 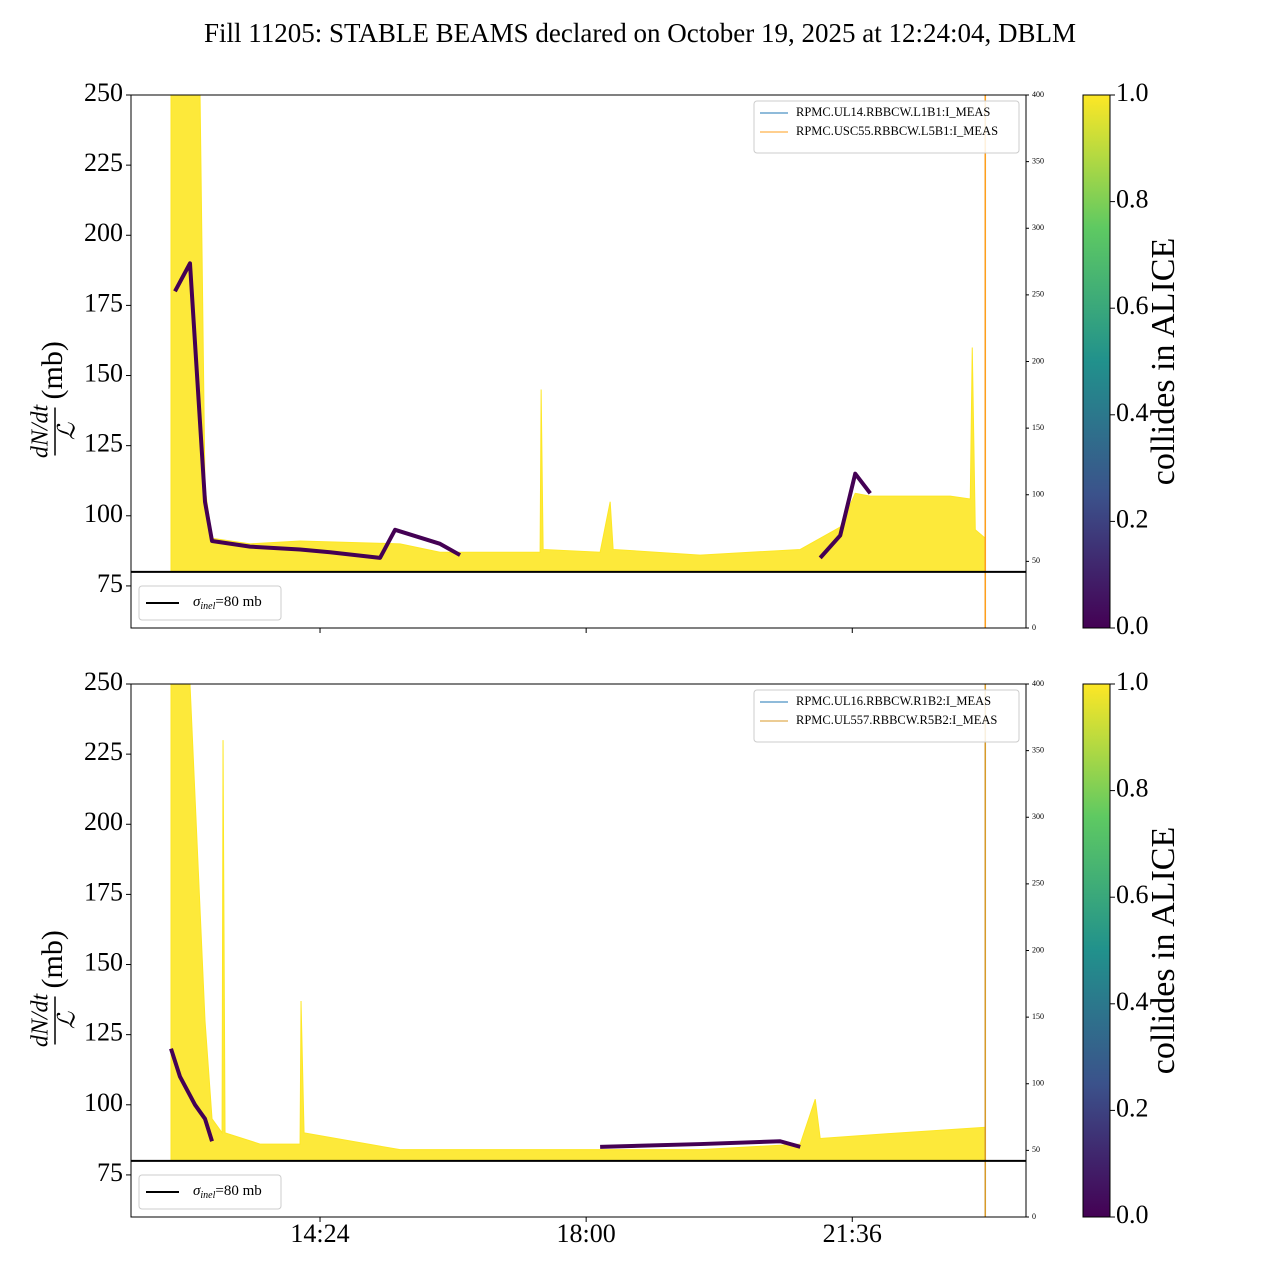 What do you see at coordinates (893, 112) in the screenshot?
I see `legend-label: RPMC.UL14.RBBCW.L1B1:I_MEAS` at bounding box center [893, 112].